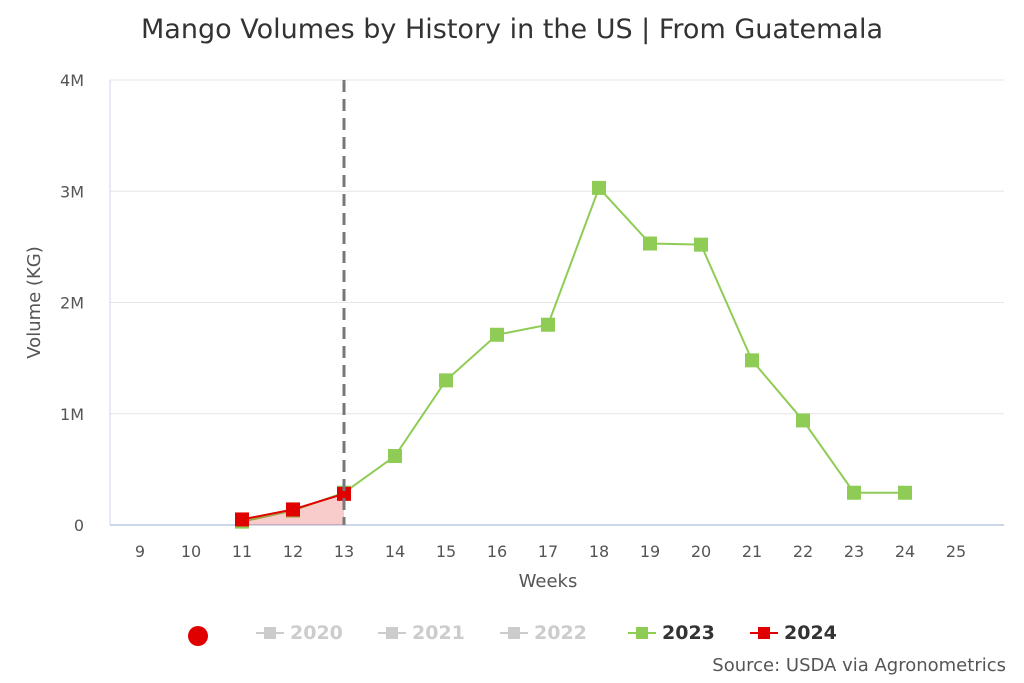  What do you see at coordinates (688, 633) in the screenshot?
I see `legend-label: 2023` at bounding box center [688, 633].